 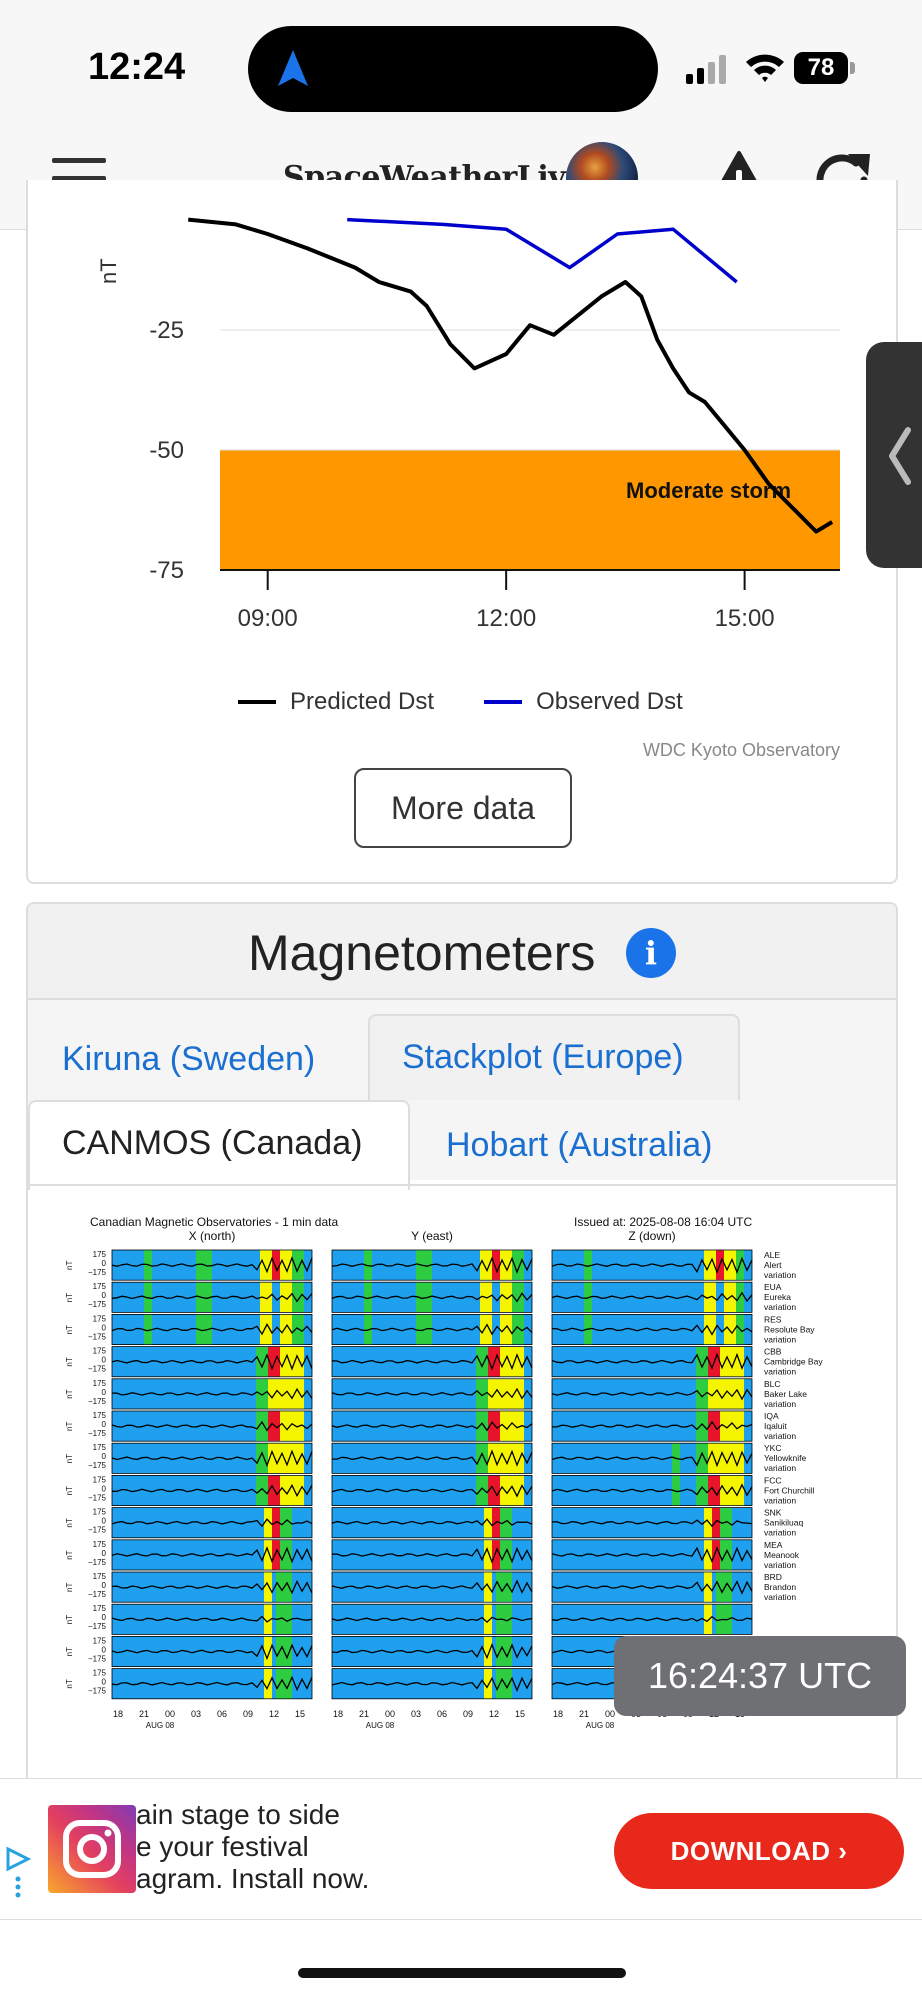 What do you see at coordinates (293, 68) in the screenshot?
I see `location-arrow-icon` at bounding box center [293, 68].